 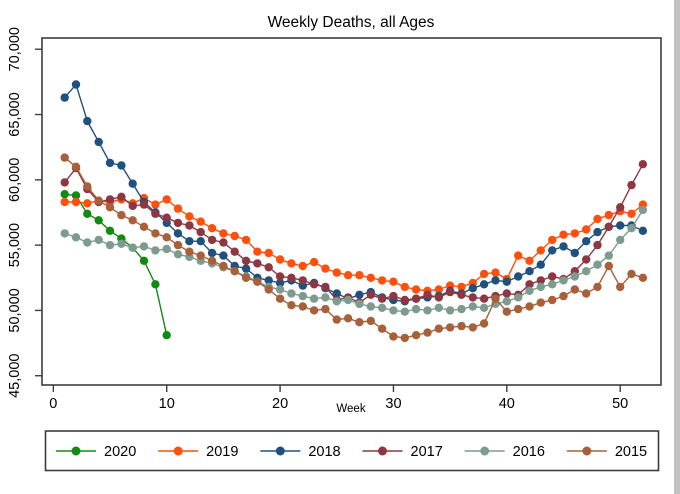 What do you see at coordinates (178, 451) in the screenshot?
I see `legend-dot-2019` at bounding box center [178, 451].